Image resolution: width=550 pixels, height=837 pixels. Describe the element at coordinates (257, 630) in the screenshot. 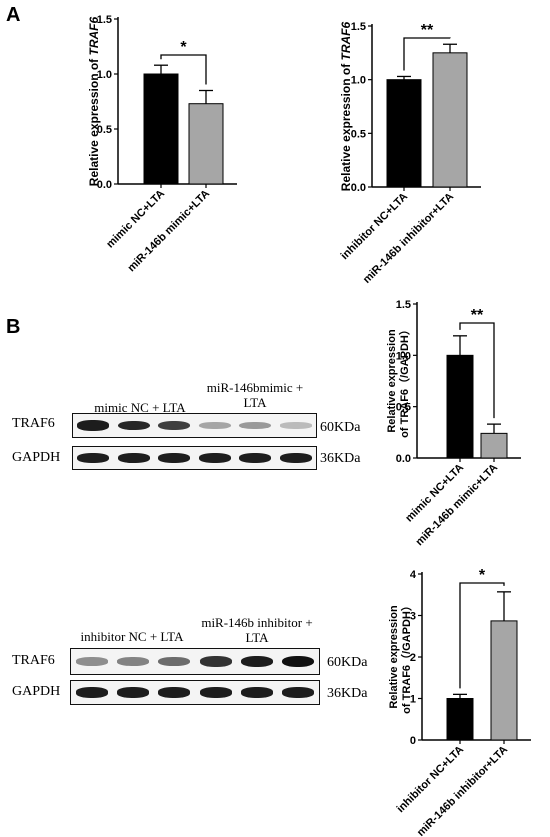

I see `blot-group-label-2: miR-146b inhibitor + LTA` at that location.